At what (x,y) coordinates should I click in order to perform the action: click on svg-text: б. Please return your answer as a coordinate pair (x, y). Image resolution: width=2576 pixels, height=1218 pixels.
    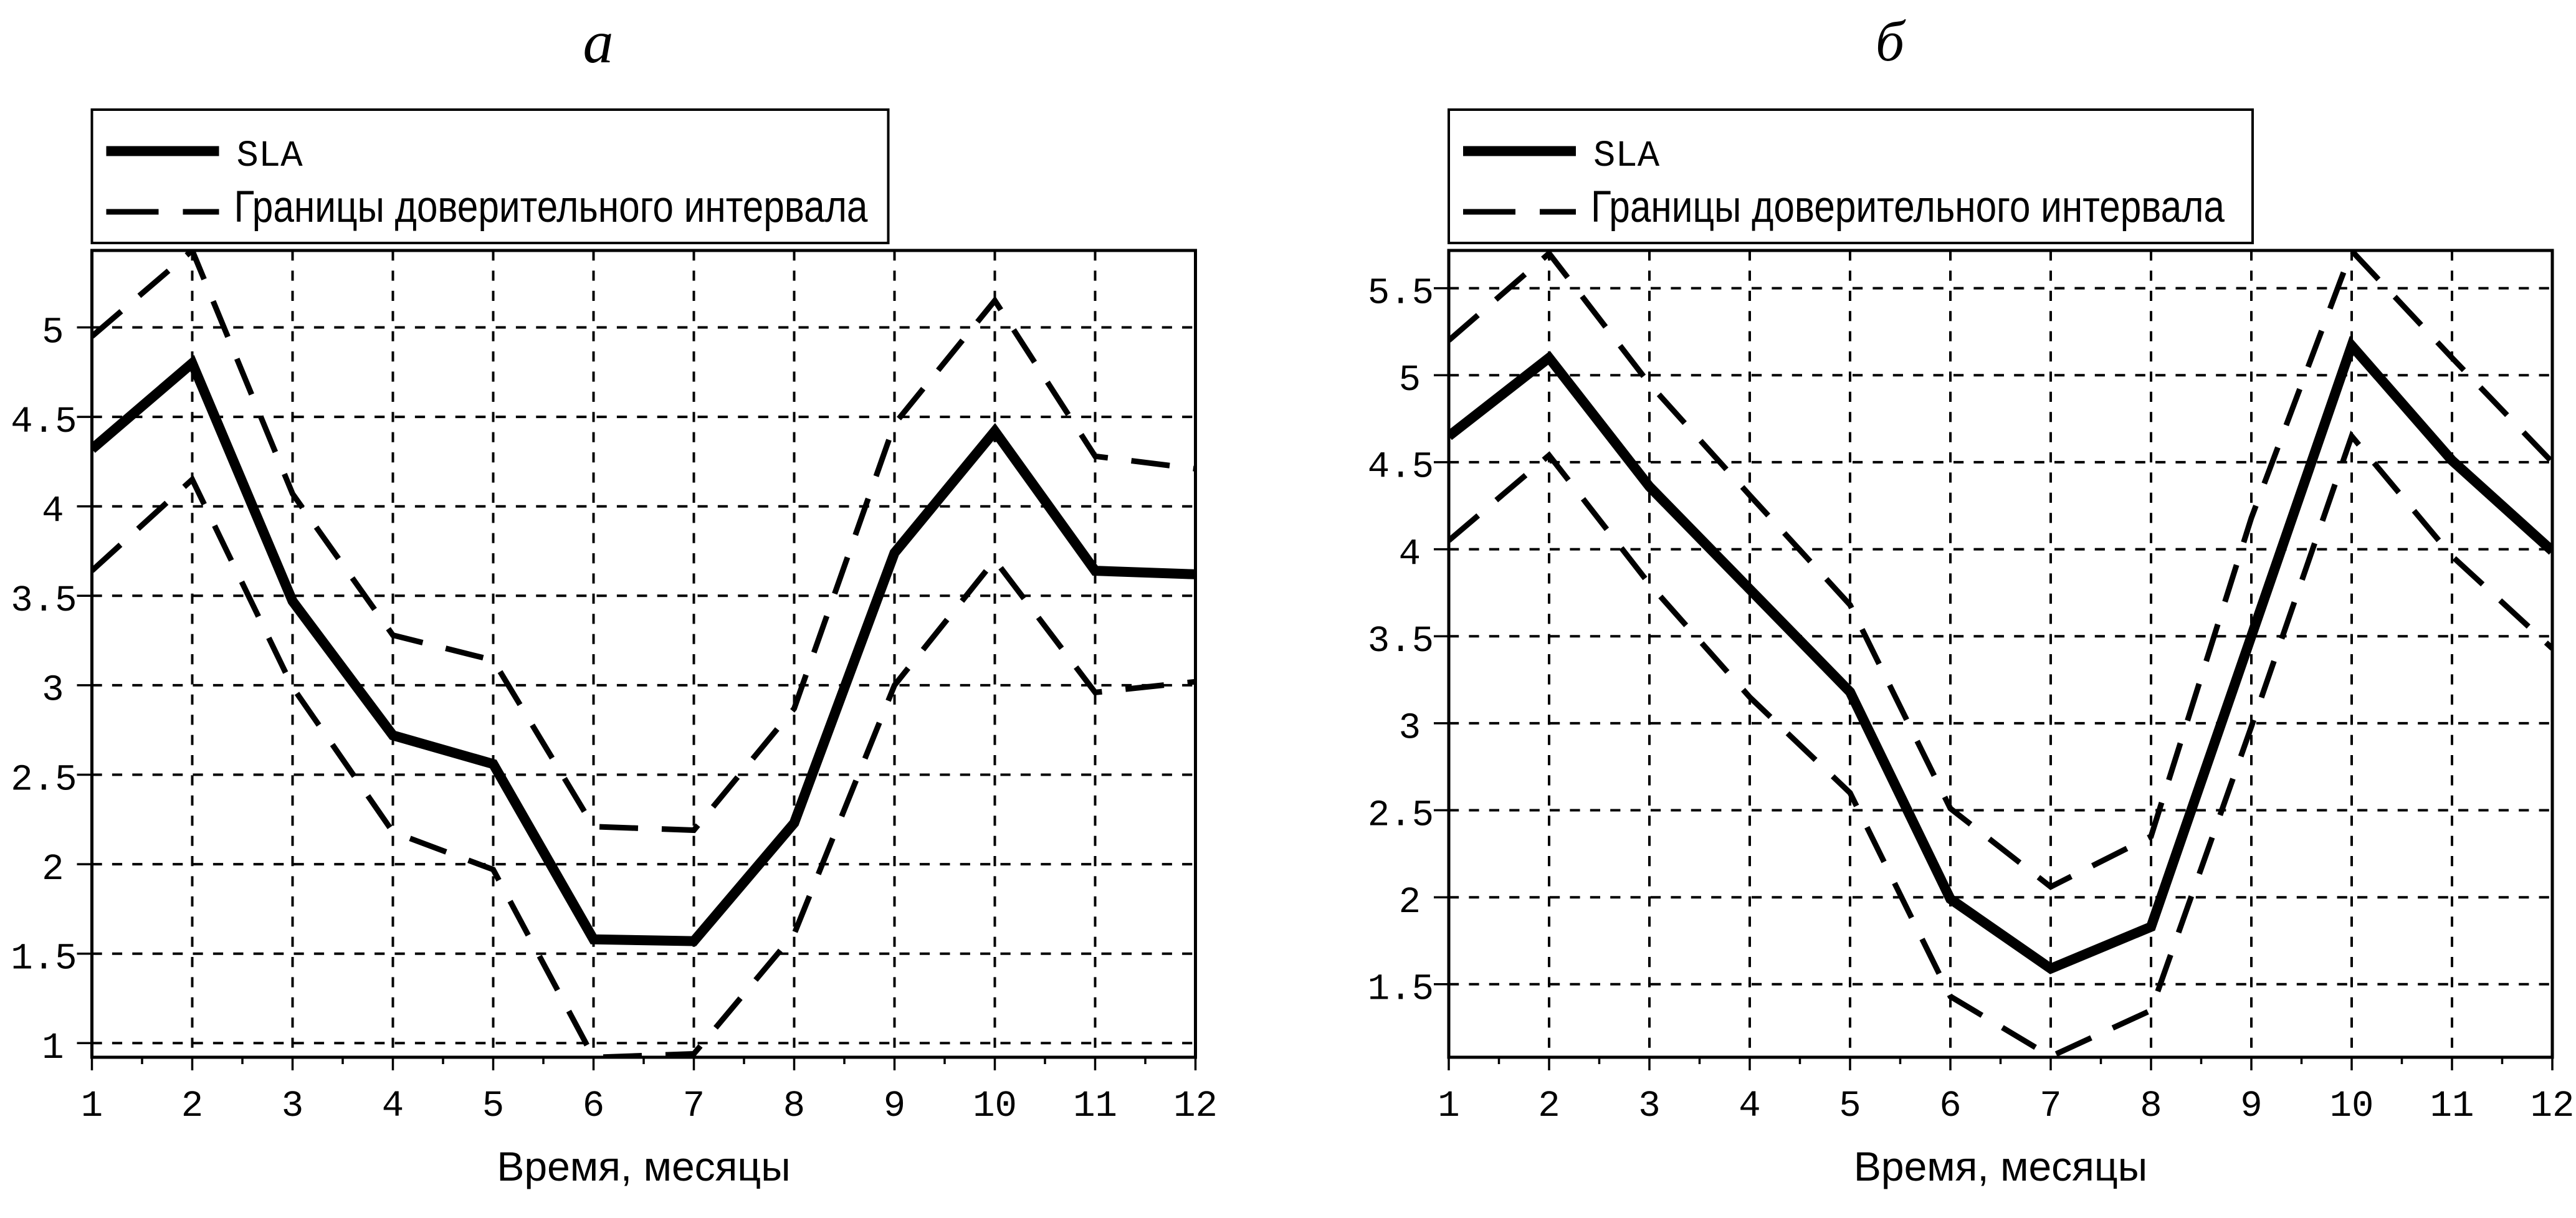
    Looking at the image, I should click on (1891, 41).